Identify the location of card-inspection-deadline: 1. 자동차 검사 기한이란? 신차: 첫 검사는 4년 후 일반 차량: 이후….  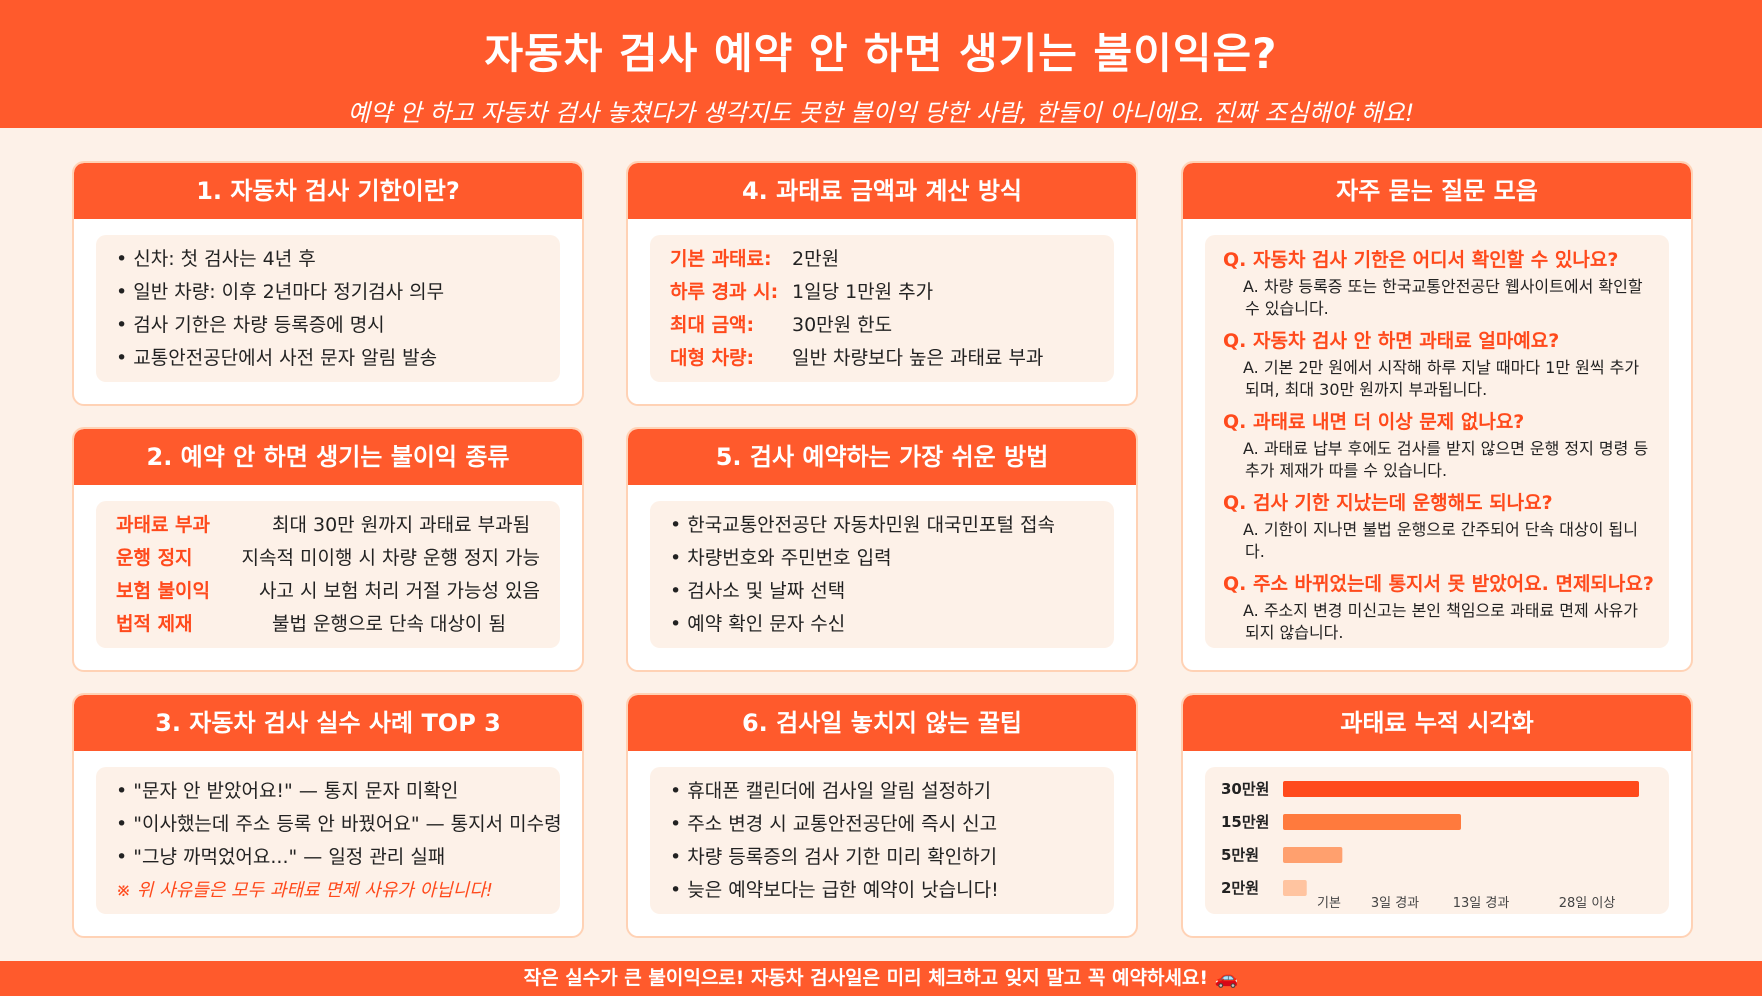
(328, 283).